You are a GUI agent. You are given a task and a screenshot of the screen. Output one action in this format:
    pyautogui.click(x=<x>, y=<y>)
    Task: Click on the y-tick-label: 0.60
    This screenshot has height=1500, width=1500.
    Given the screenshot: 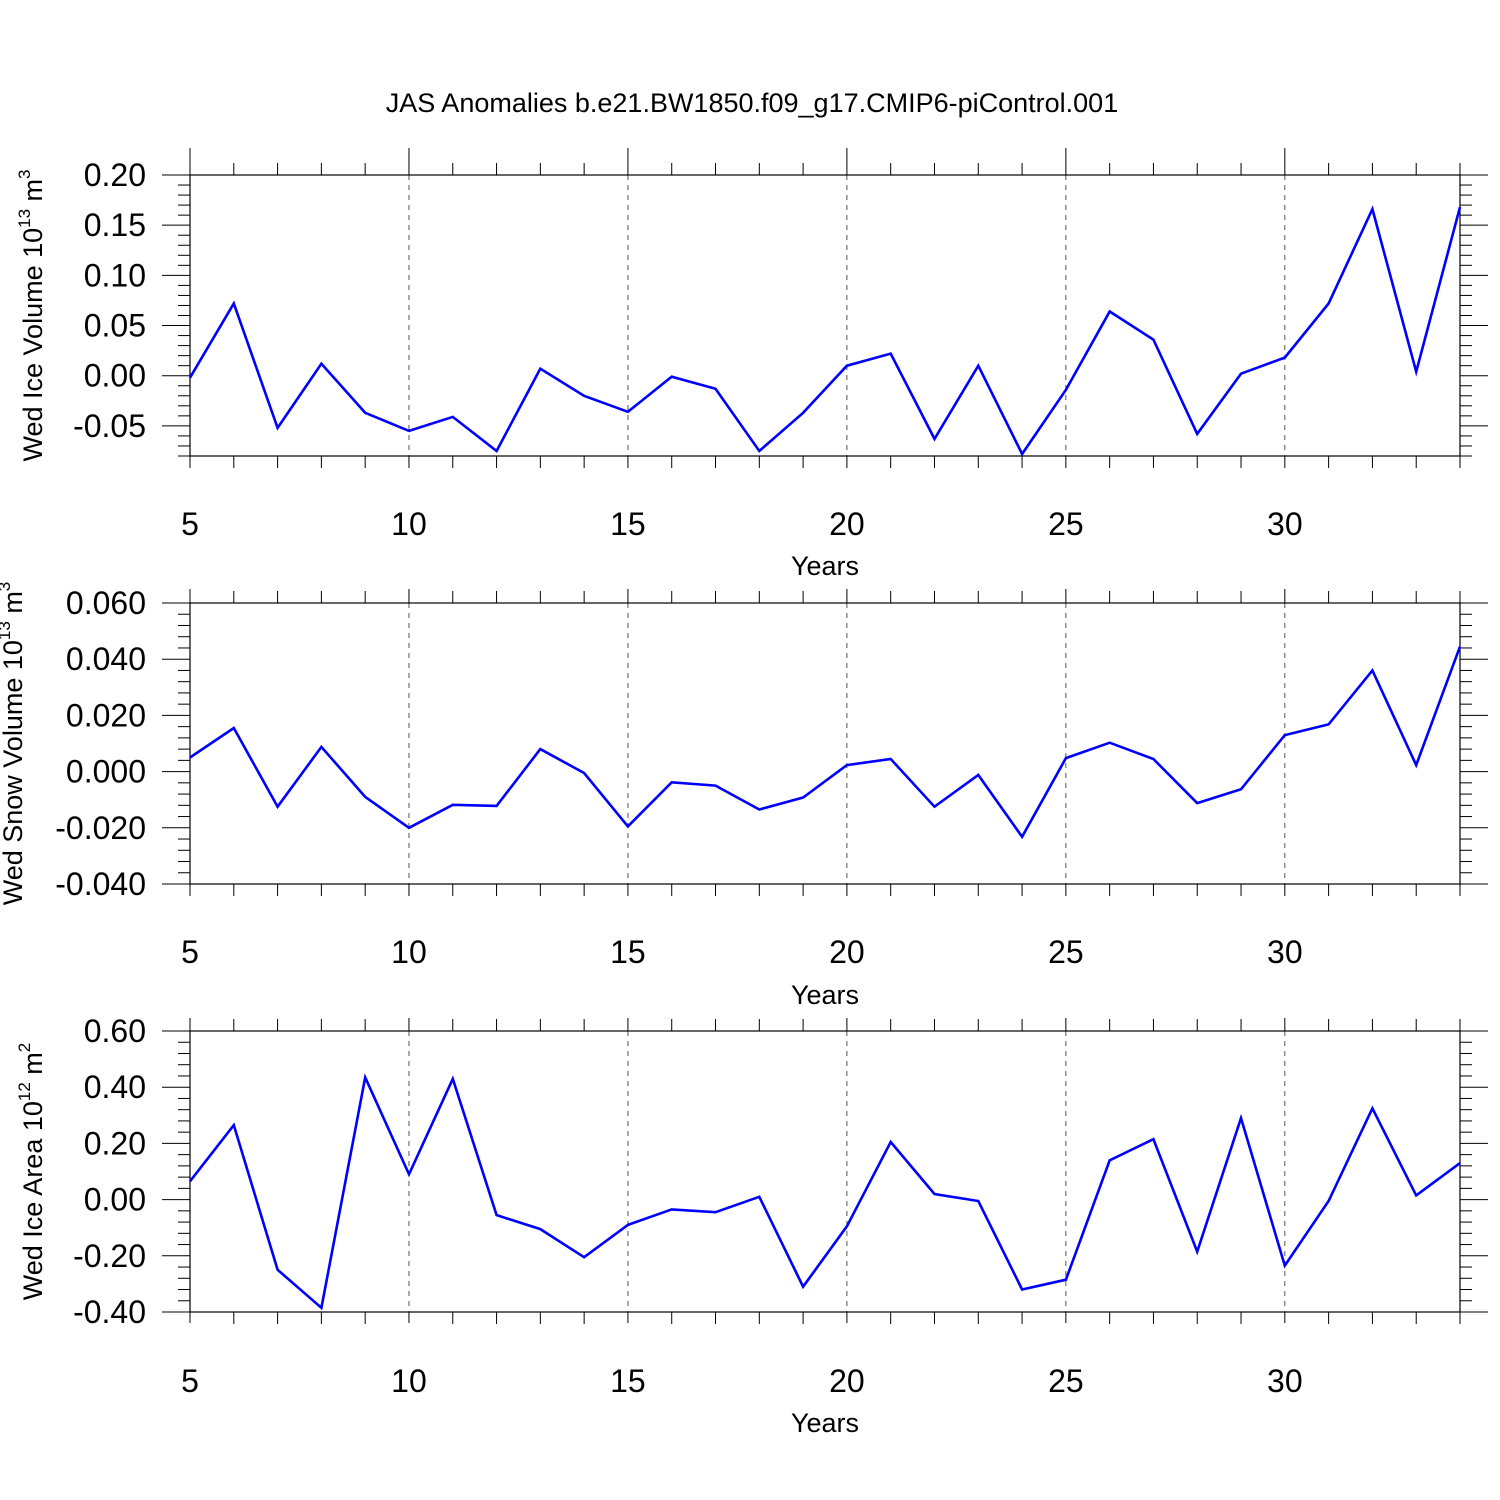 What is the action you would take?
    pyautogui.click(x=115, y=1031)
    